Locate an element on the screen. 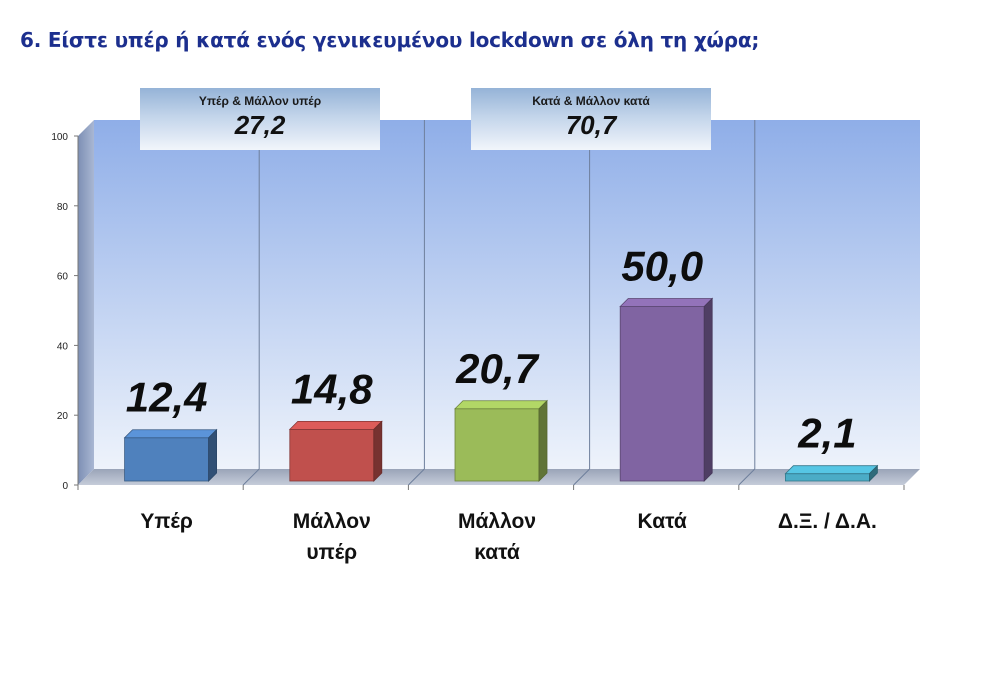  data-label: 20,7 is located at coordinates (497, 368).